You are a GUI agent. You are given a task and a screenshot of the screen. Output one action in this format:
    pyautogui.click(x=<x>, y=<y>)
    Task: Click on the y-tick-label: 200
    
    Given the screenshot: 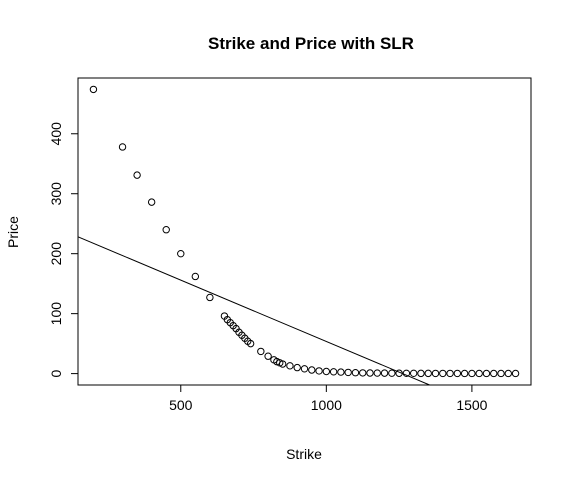 What is the action you would take?
    pyautogui.click(x=56, y=254)
    